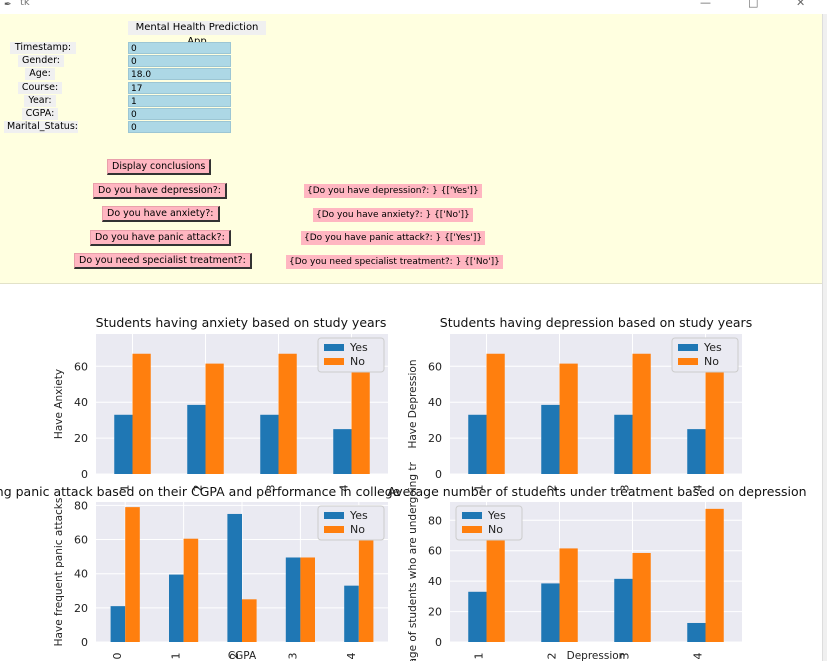 The width and height of the screenshot is (827, 661). What do you see at coordinates (40, 88) in the screenshot?
I see `course-label: Course:` at bounding box center [40, 88].